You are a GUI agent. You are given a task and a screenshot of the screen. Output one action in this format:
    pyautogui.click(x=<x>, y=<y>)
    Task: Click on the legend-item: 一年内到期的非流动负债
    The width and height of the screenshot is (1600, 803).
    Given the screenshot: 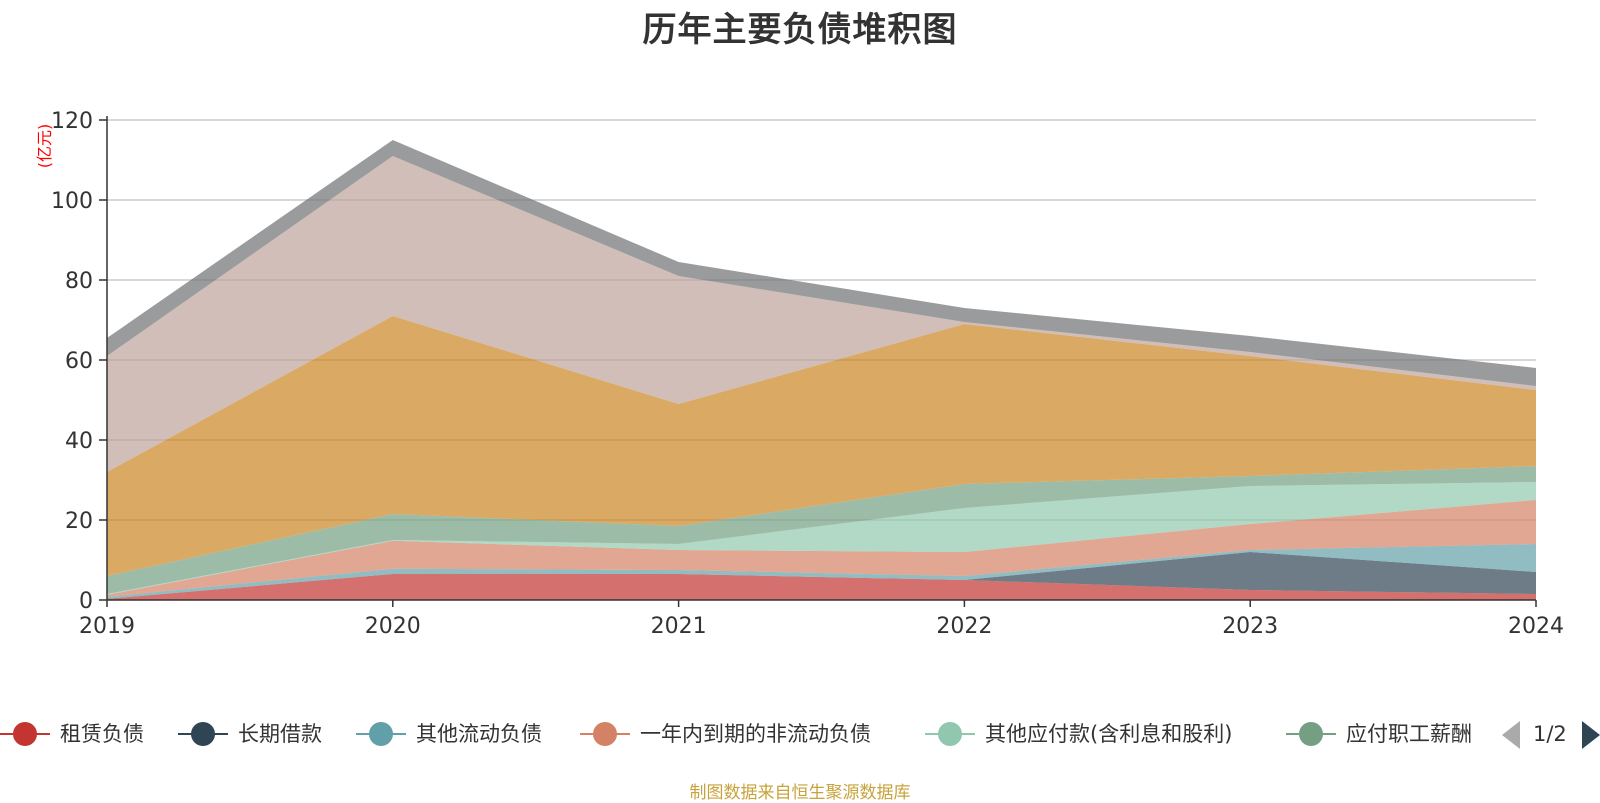 What is the action you would take?
    pyautogui.click(x=725, y=734)
    